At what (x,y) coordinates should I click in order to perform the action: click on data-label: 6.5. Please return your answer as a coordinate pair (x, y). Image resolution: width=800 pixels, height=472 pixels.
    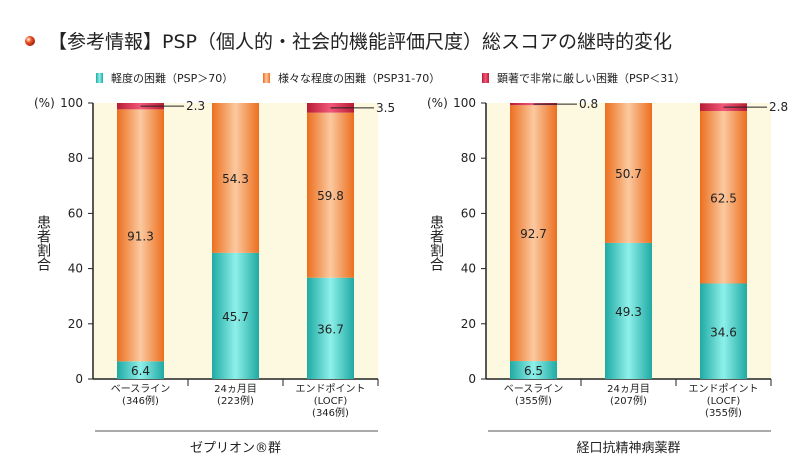
    Looking at the image, I should click on (533, 371).